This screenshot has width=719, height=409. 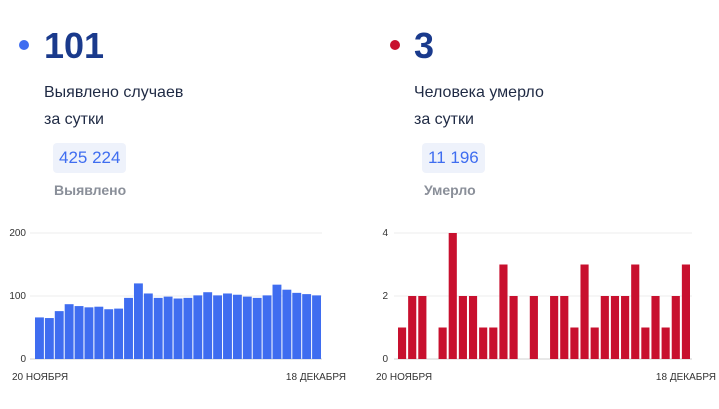 What do you see at coordinates (114, 92) in the screenshot?
I see `cases-caption-line1: Выявлено случаев` at bounding box center [114, 92].